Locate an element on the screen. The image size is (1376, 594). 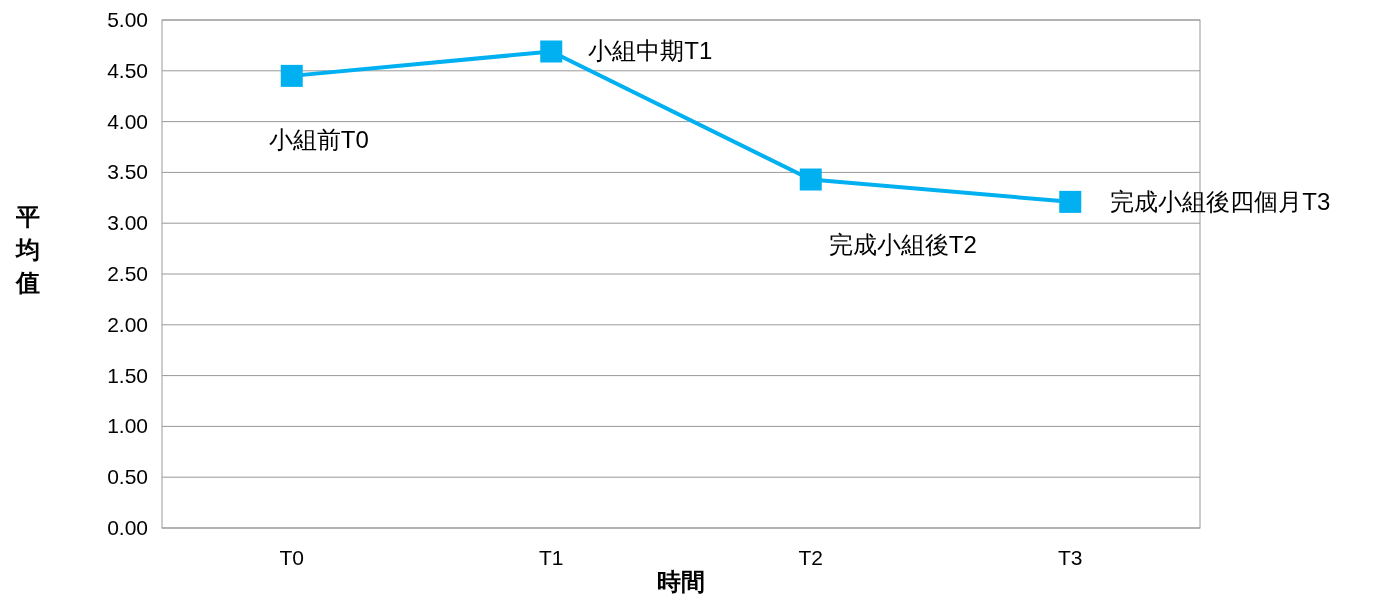
x-tick-label: T3 is located at coordinates (1070, 557).